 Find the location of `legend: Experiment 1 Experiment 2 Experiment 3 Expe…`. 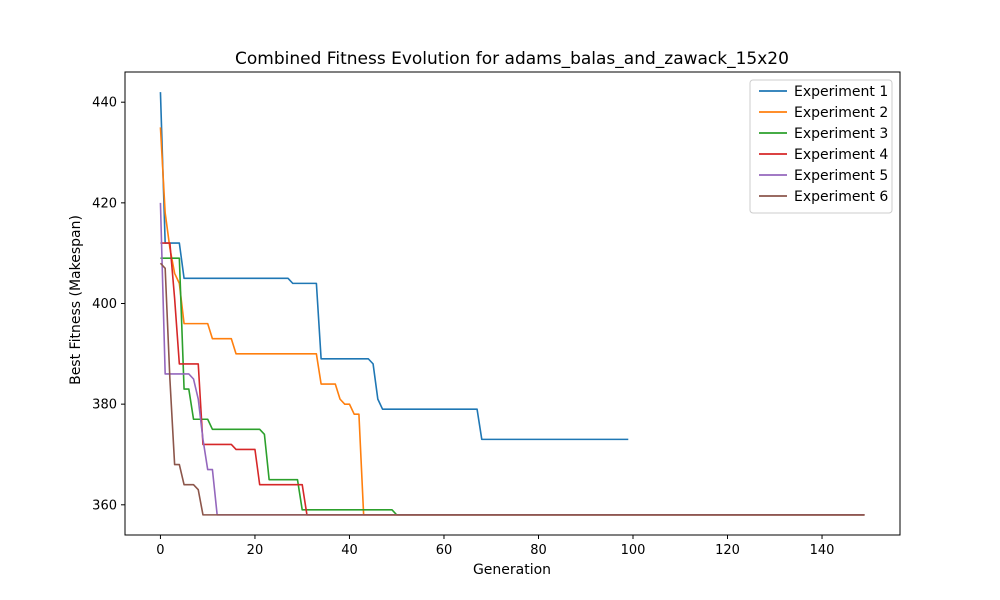

legend: Experiment 1 Experiment 2 Experiment 3 Expe… is located at coordinates (821, 146).